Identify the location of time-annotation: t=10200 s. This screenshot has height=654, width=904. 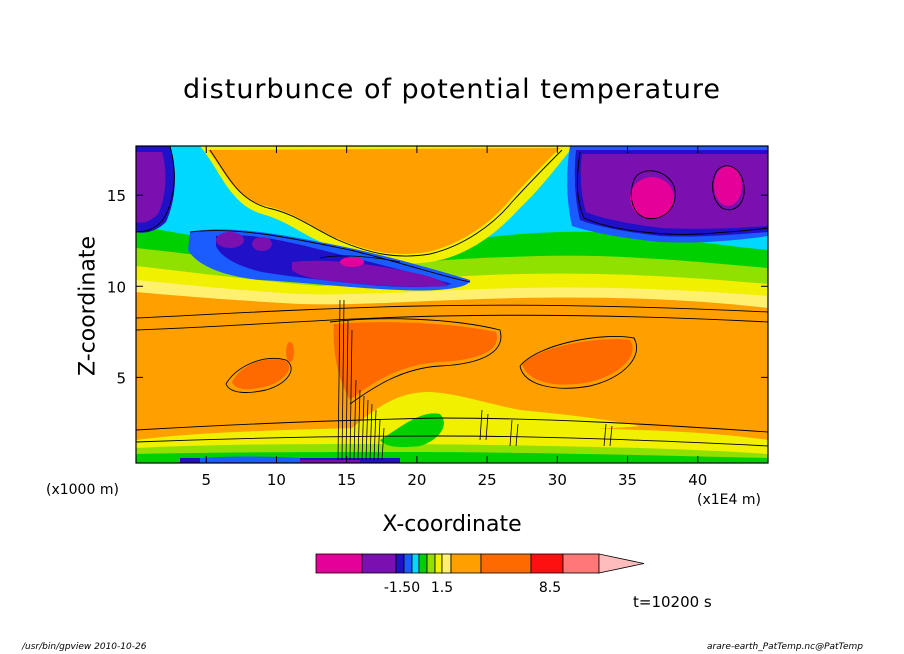
(672, 602).